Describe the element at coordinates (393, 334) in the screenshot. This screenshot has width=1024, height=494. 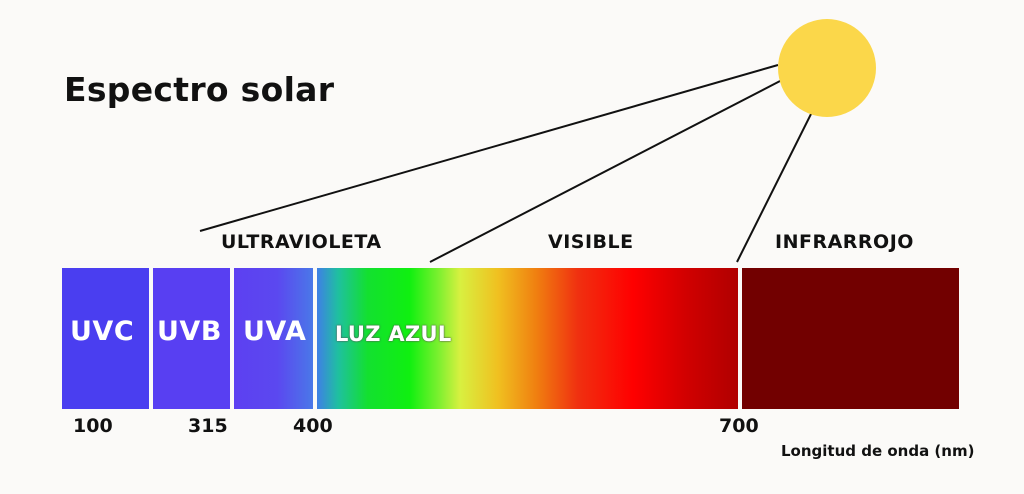
I see `blue-light-label: LUZ AZUL` at that location.